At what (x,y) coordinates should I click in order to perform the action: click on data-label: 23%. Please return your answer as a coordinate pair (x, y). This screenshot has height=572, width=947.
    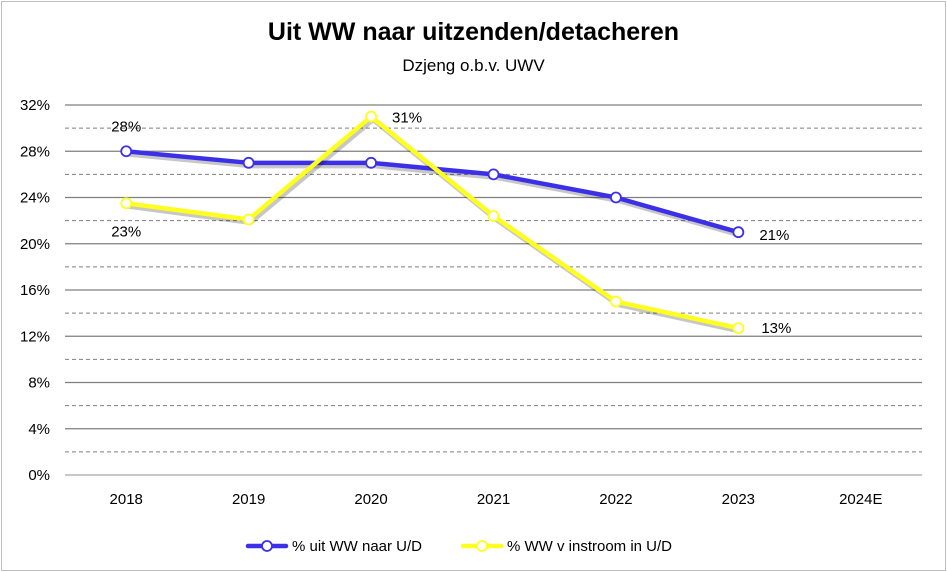
    Looking at the image, I should click on (126, 231).